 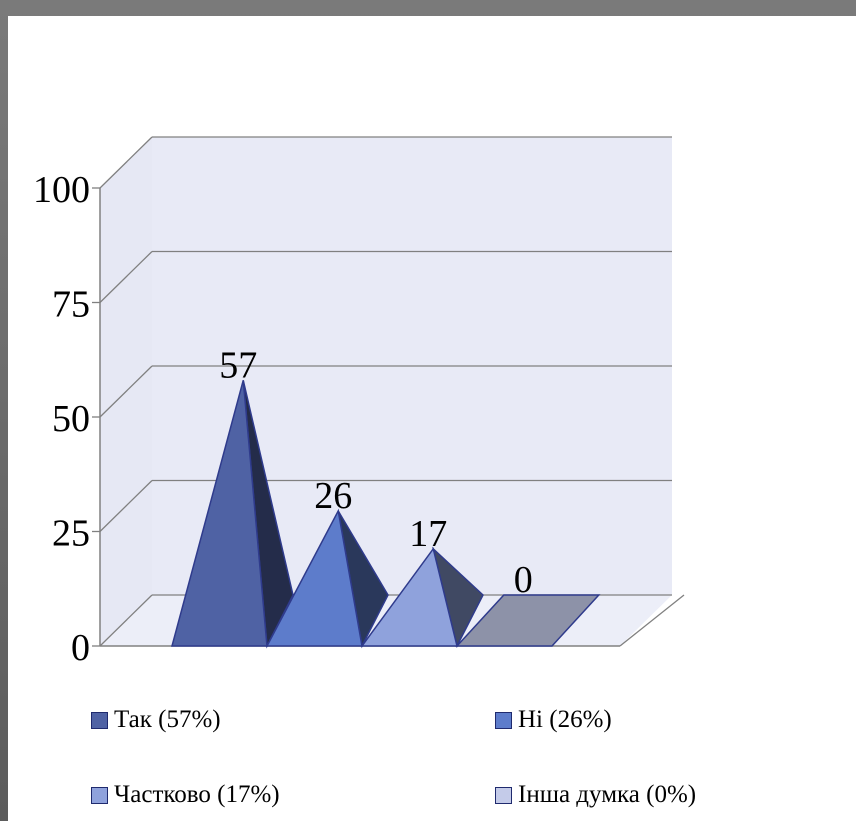 I want to click on legend-label-2: Ні (26%), so click(x=565, y=719).